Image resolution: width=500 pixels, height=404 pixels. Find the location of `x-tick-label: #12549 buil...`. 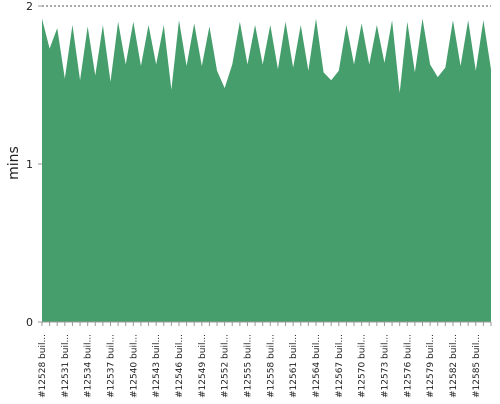

x-tick-label: #12549 buil... is located at coordinates (203, 366).